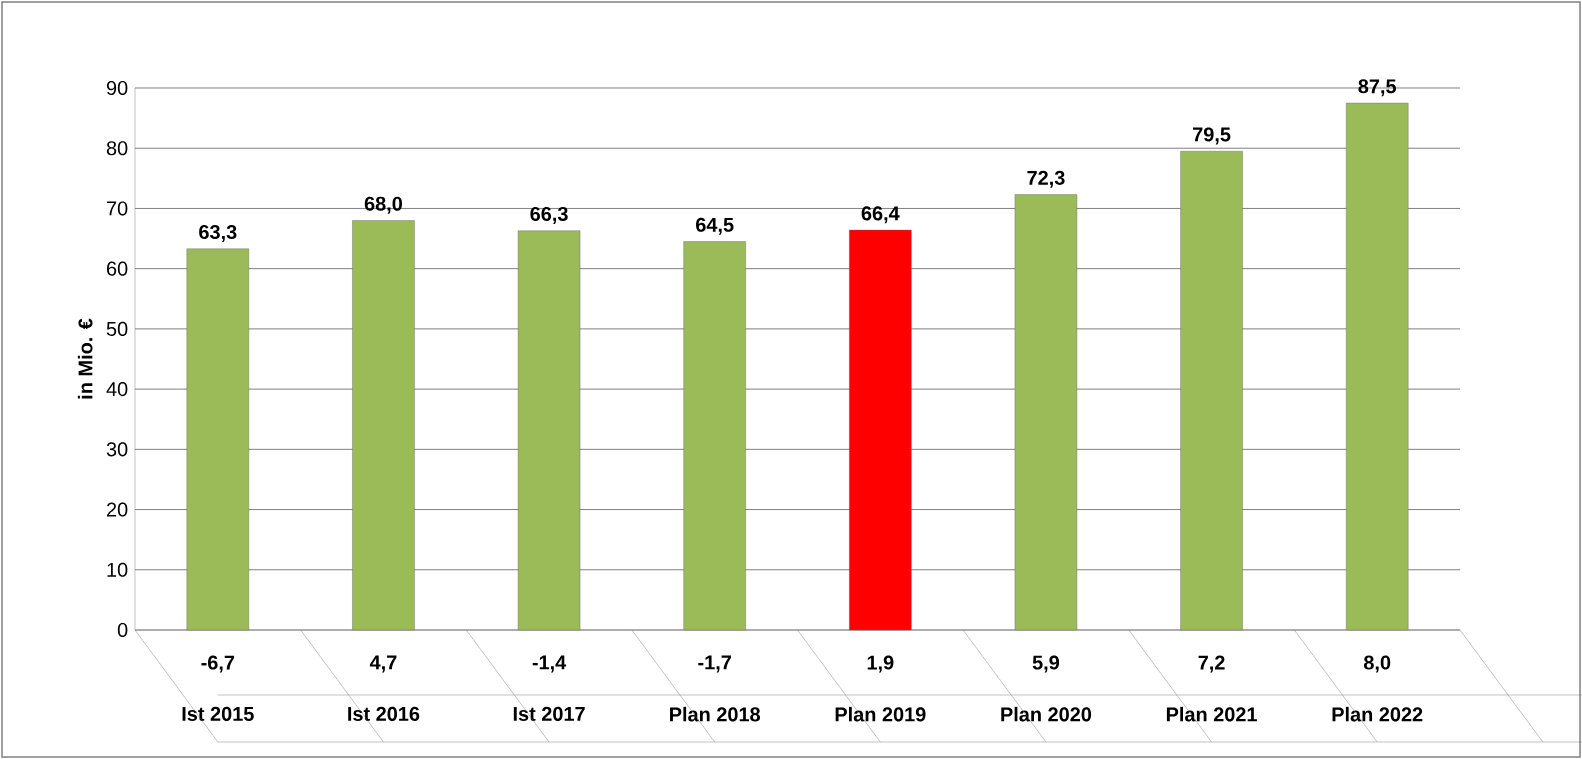  What do you see at coordinates (117, 389) in the screenshot?
I see `y-tick-label: 40` at bounding box center [117, 389].